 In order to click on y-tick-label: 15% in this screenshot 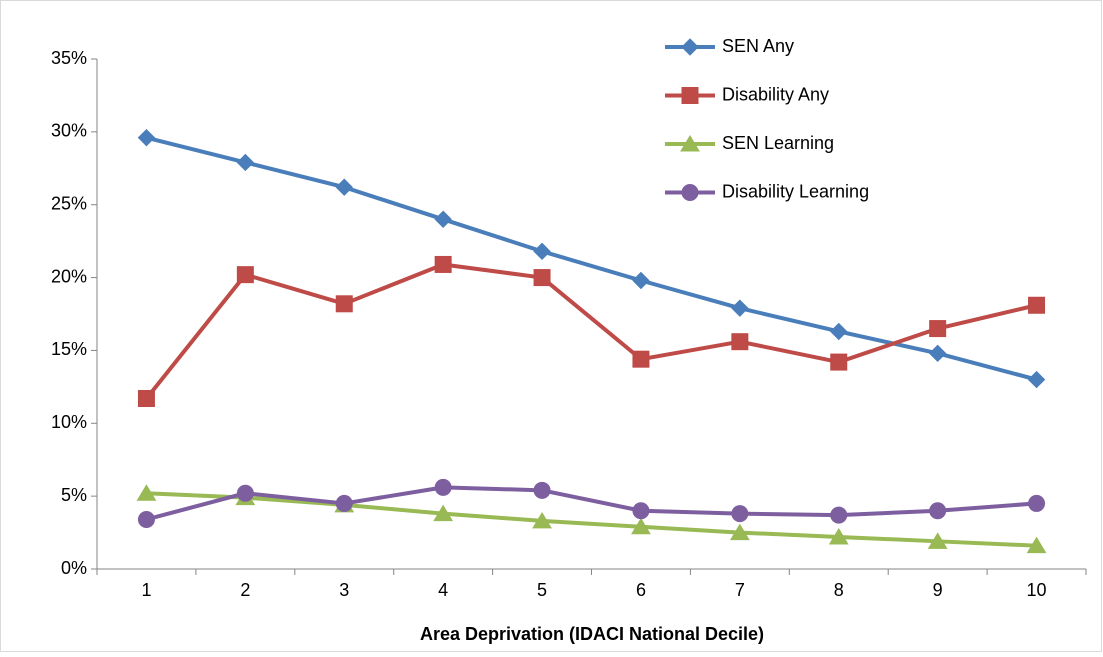, I will do `click(69, 349)`.